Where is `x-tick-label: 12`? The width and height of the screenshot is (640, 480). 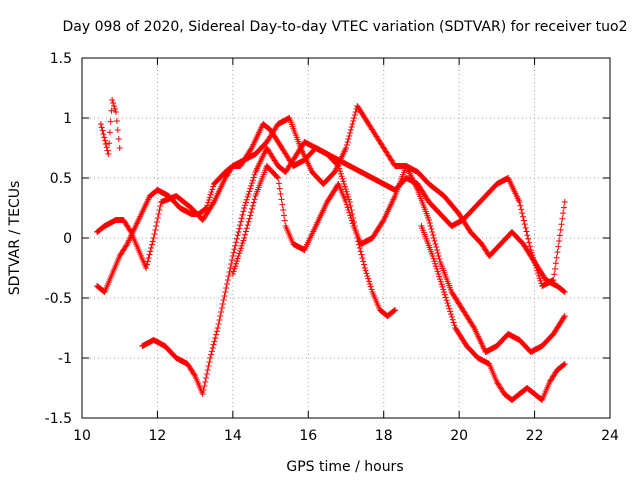
x-tick-label: 12 is located at coordinates (158, 436).